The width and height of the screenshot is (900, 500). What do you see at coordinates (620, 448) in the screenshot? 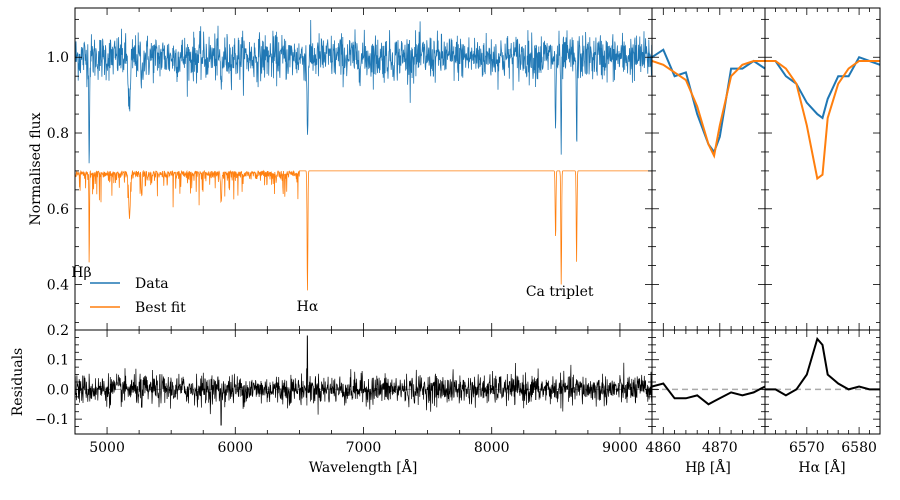
I see `x-tick-label: 9000` at bounding box center [620, 448].